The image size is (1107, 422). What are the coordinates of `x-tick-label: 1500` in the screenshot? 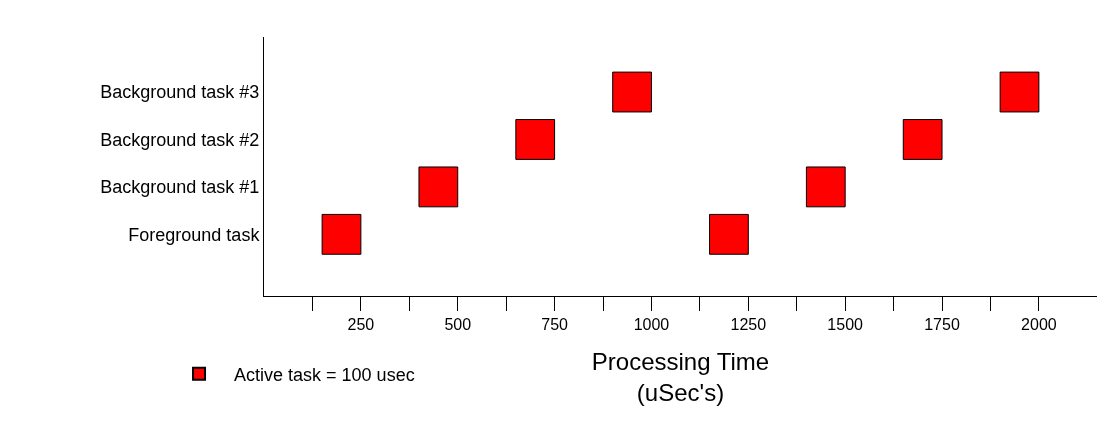 It's located at (845, 325).